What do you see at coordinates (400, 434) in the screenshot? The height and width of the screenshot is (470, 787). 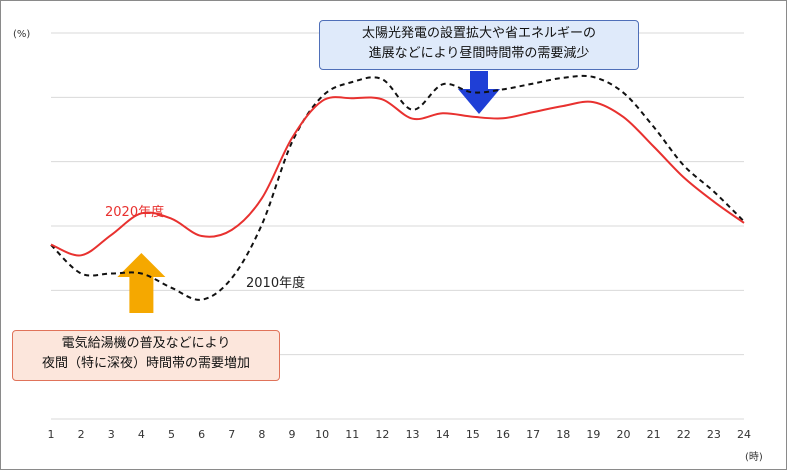 I see `x-tick-labels: 1 2 3 4 5 6 7 8 9 10 11 12 13 14 15 16 17 18 19 20 21 22 23 24` at bounding box center [400, 434].